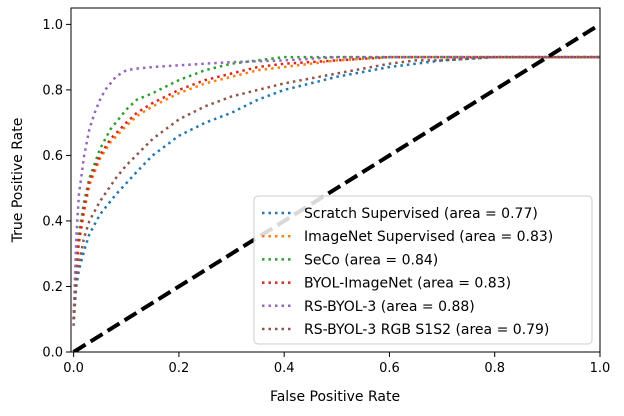  What do you see at coordinates (56, 189) in the screenshot?
I see `y-axis: 0.0 0.2 0.4 0.6 0.8 1.0` at bounding box center [56, 189].